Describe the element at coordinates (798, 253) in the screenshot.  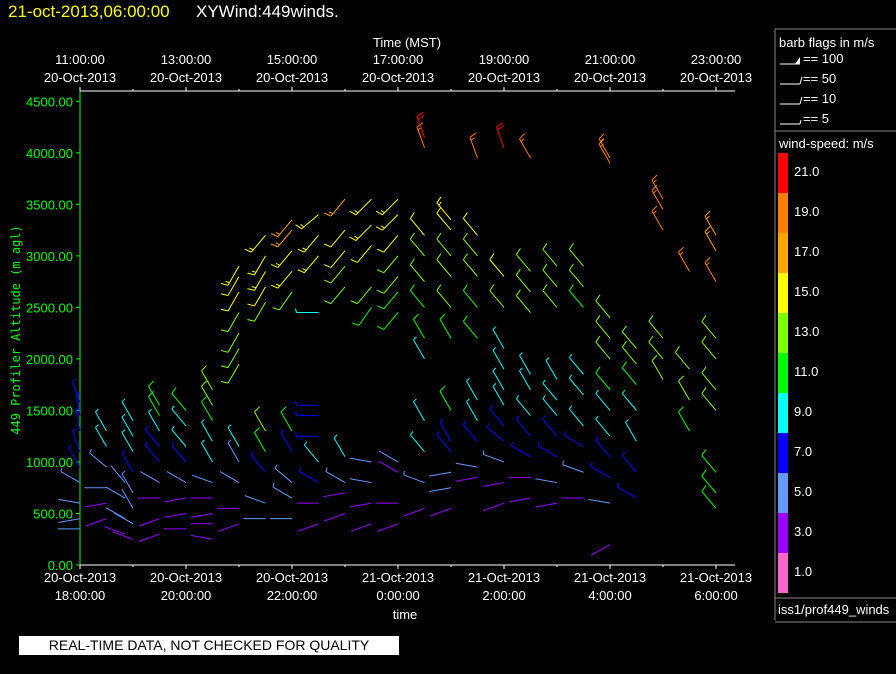
I see `speed-legend-item: 17.0` at that location.